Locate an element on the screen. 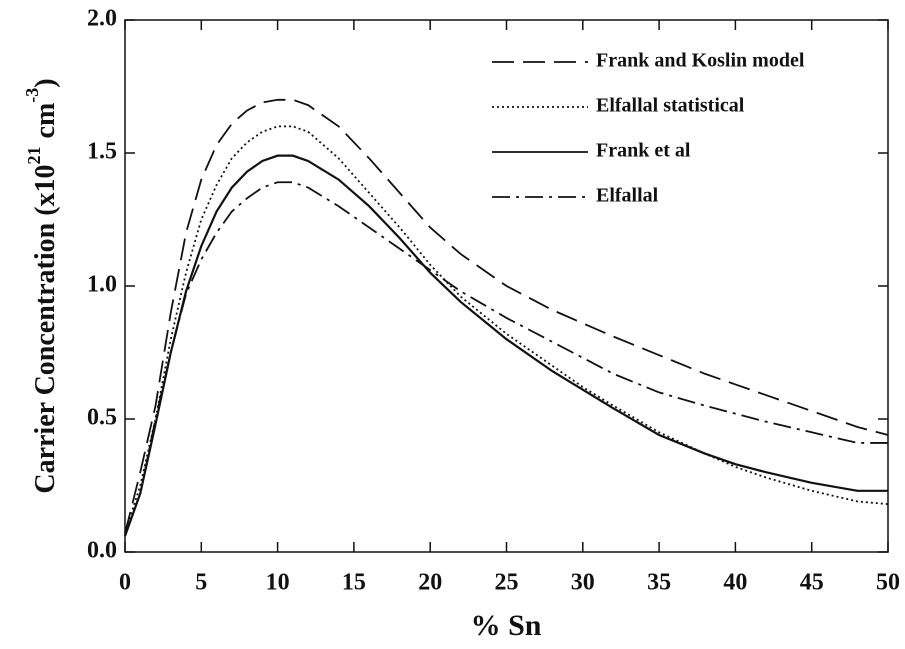 The width and height of the screenshot is (905, 649). x-tick-label: 10 is located at coordinates (278, 583).